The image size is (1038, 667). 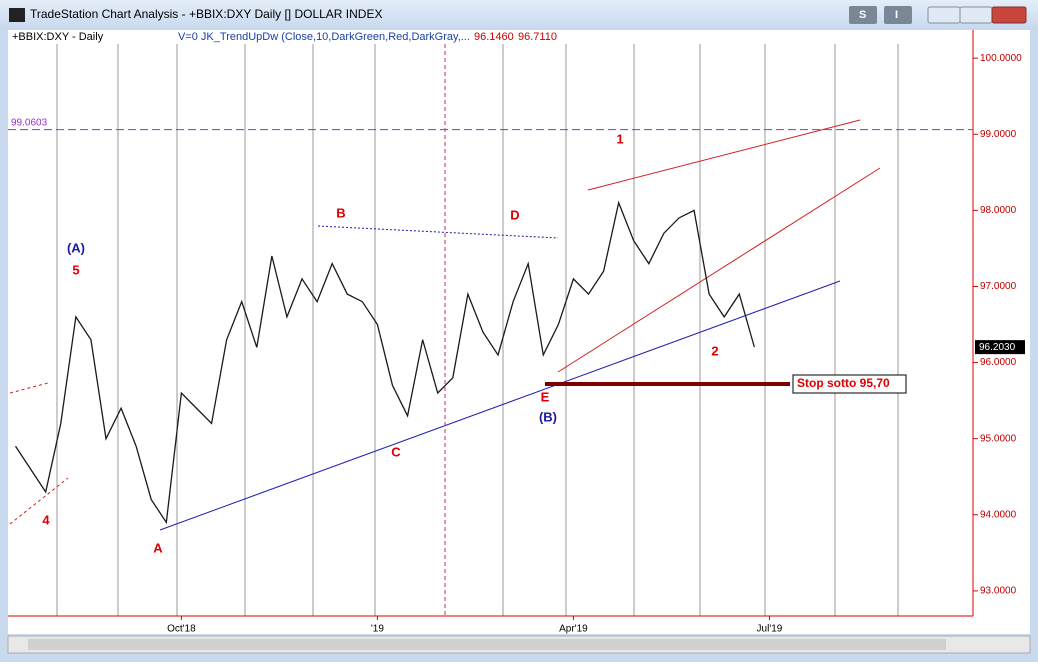 I want to click on button-label: I, so click(x=896, y=15).